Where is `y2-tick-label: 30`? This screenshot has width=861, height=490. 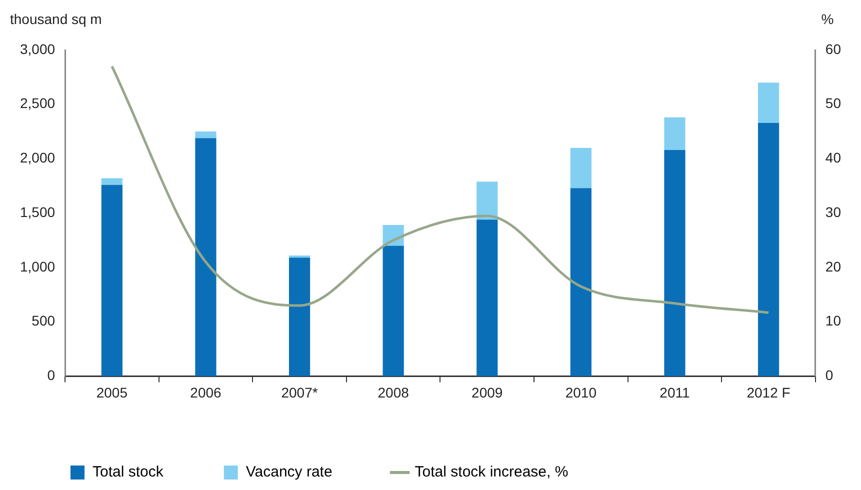
y2-tick-label: 30 is located at coordinates (833, 212).